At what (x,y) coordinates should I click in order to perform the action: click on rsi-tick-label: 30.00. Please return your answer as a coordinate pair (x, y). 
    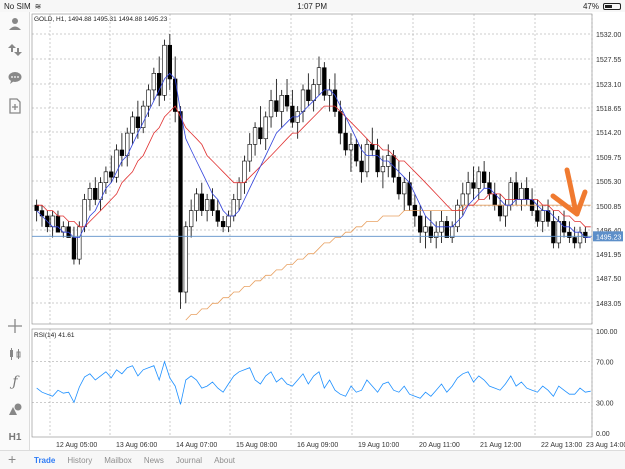
    Looking at the image, I should click on (605, 403).